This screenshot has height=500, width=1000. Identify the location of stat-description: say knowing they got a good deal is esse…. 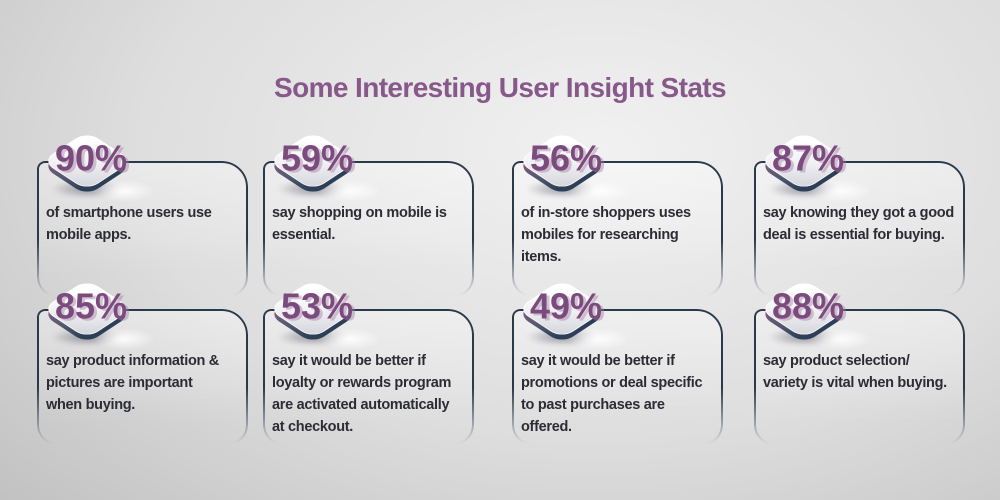
(858, 224).